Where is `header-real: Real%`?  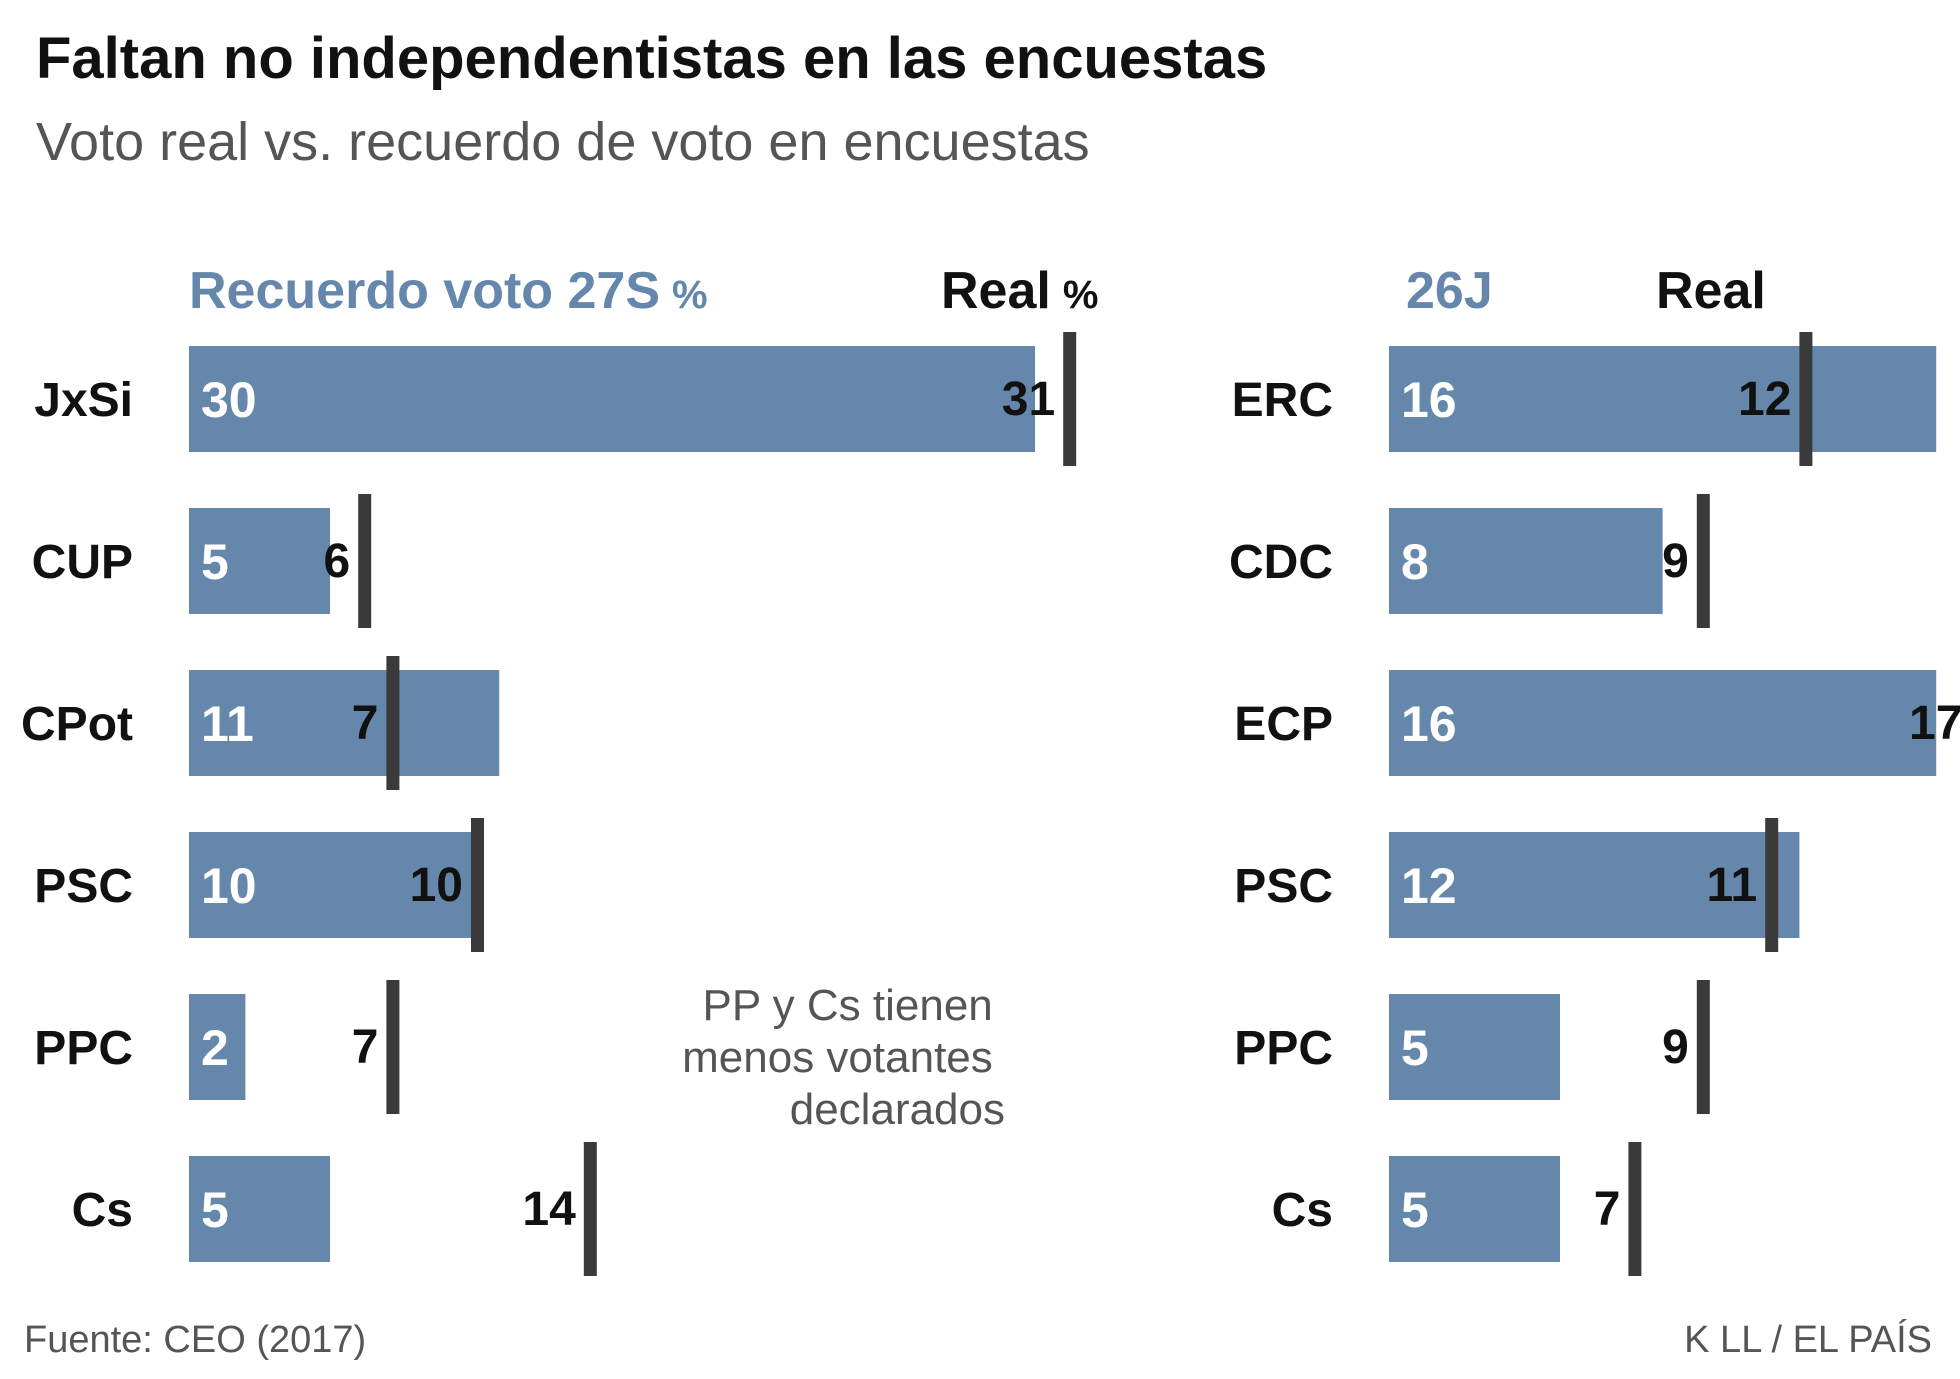
header-real: Real% is located at coordinates (1019, 291).